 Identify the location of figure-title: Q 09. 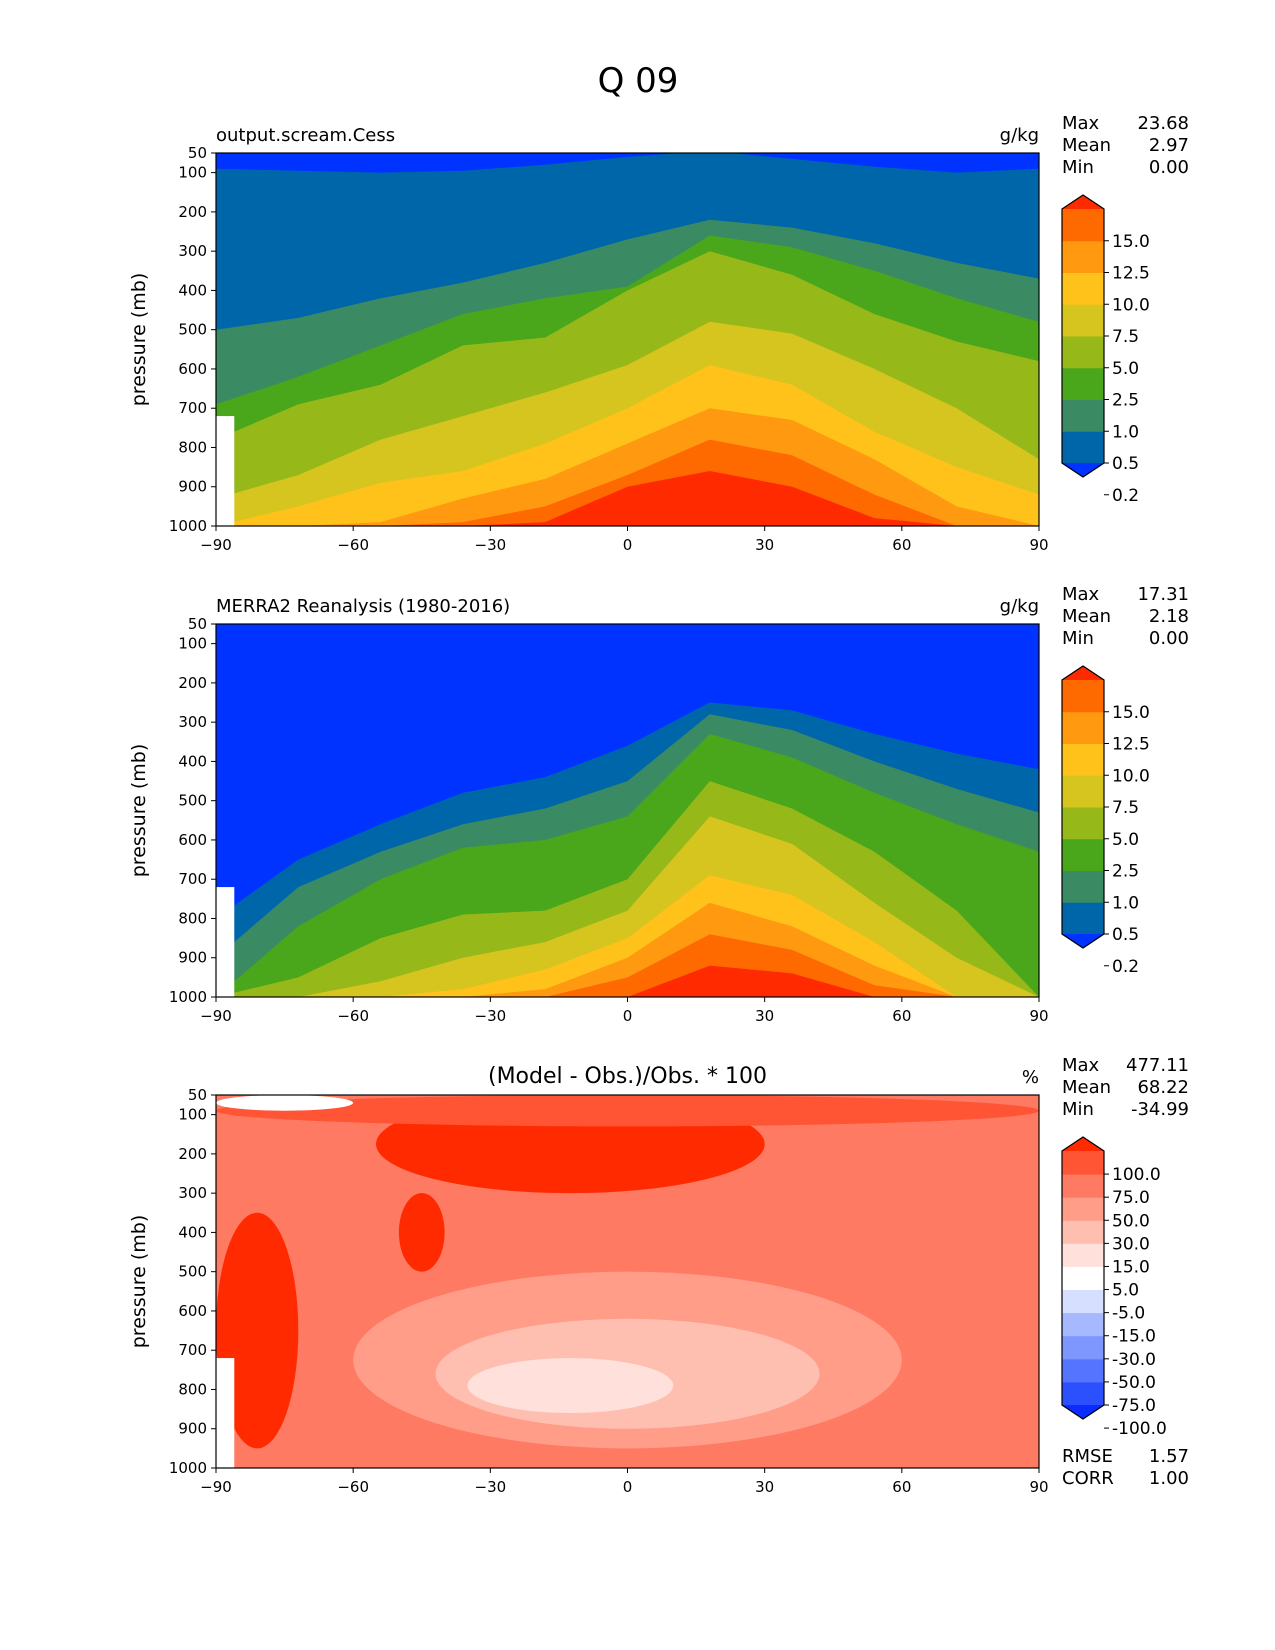
(638, 81).